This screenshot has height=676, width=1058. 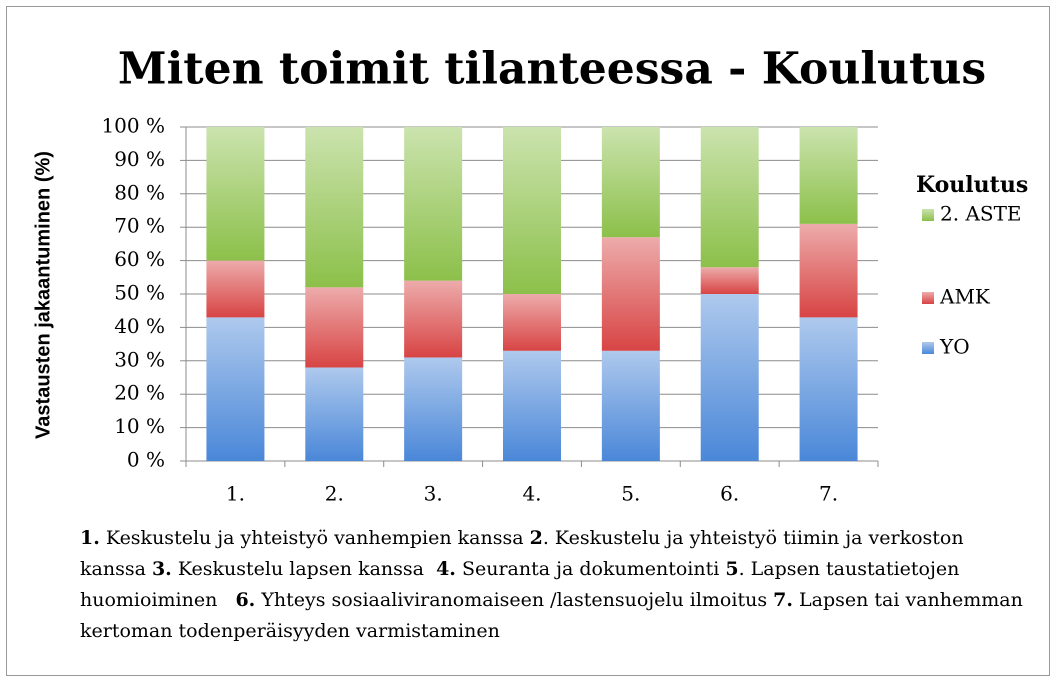 I want to click on y-tick-label: 10 %, so click(x=139, y=426).